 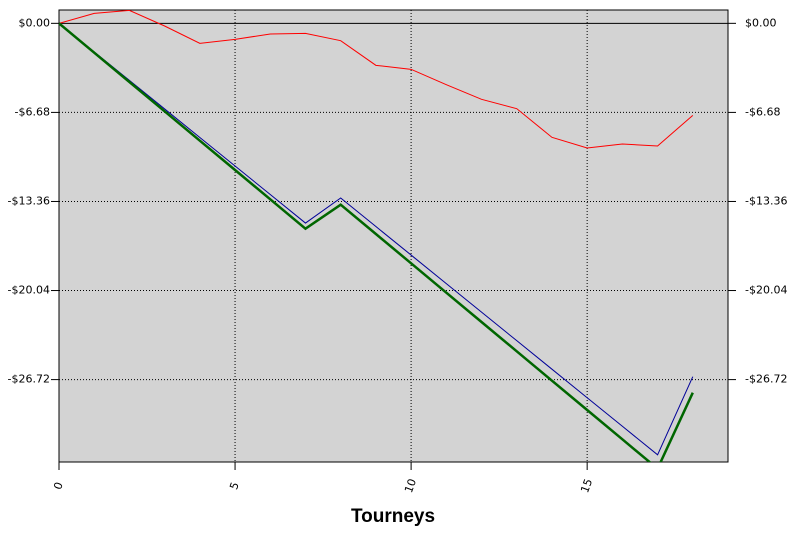 I want to click on x-tick-label: 10, so click(x=410, y=486).